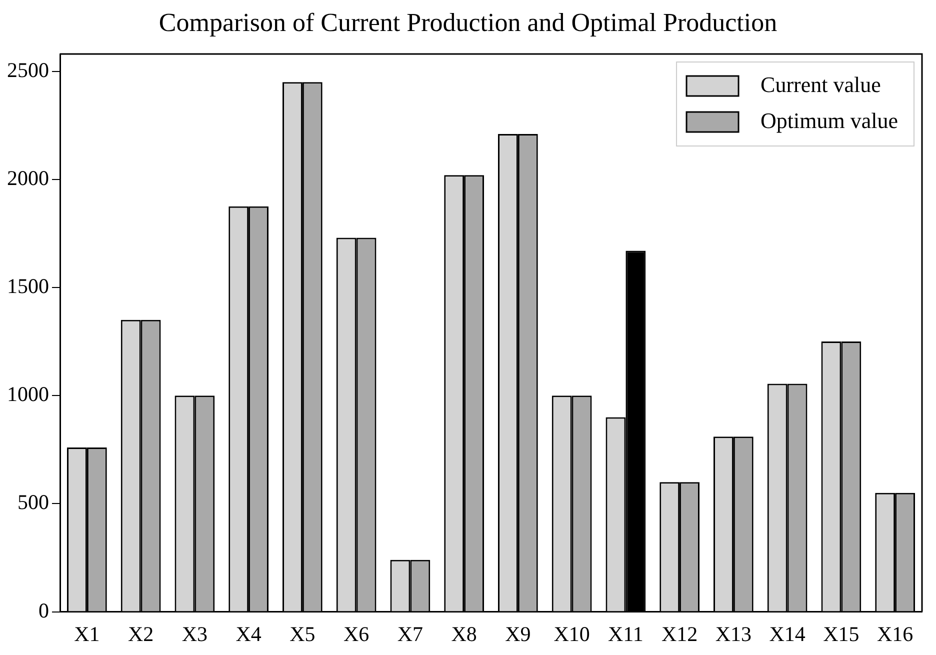 The width and height of the screenshot is (936, 655). What do you see at coordinates (28, 286) in the screenshot?
I see `y-tick-label: 1500` at bounding box center [28, 286].